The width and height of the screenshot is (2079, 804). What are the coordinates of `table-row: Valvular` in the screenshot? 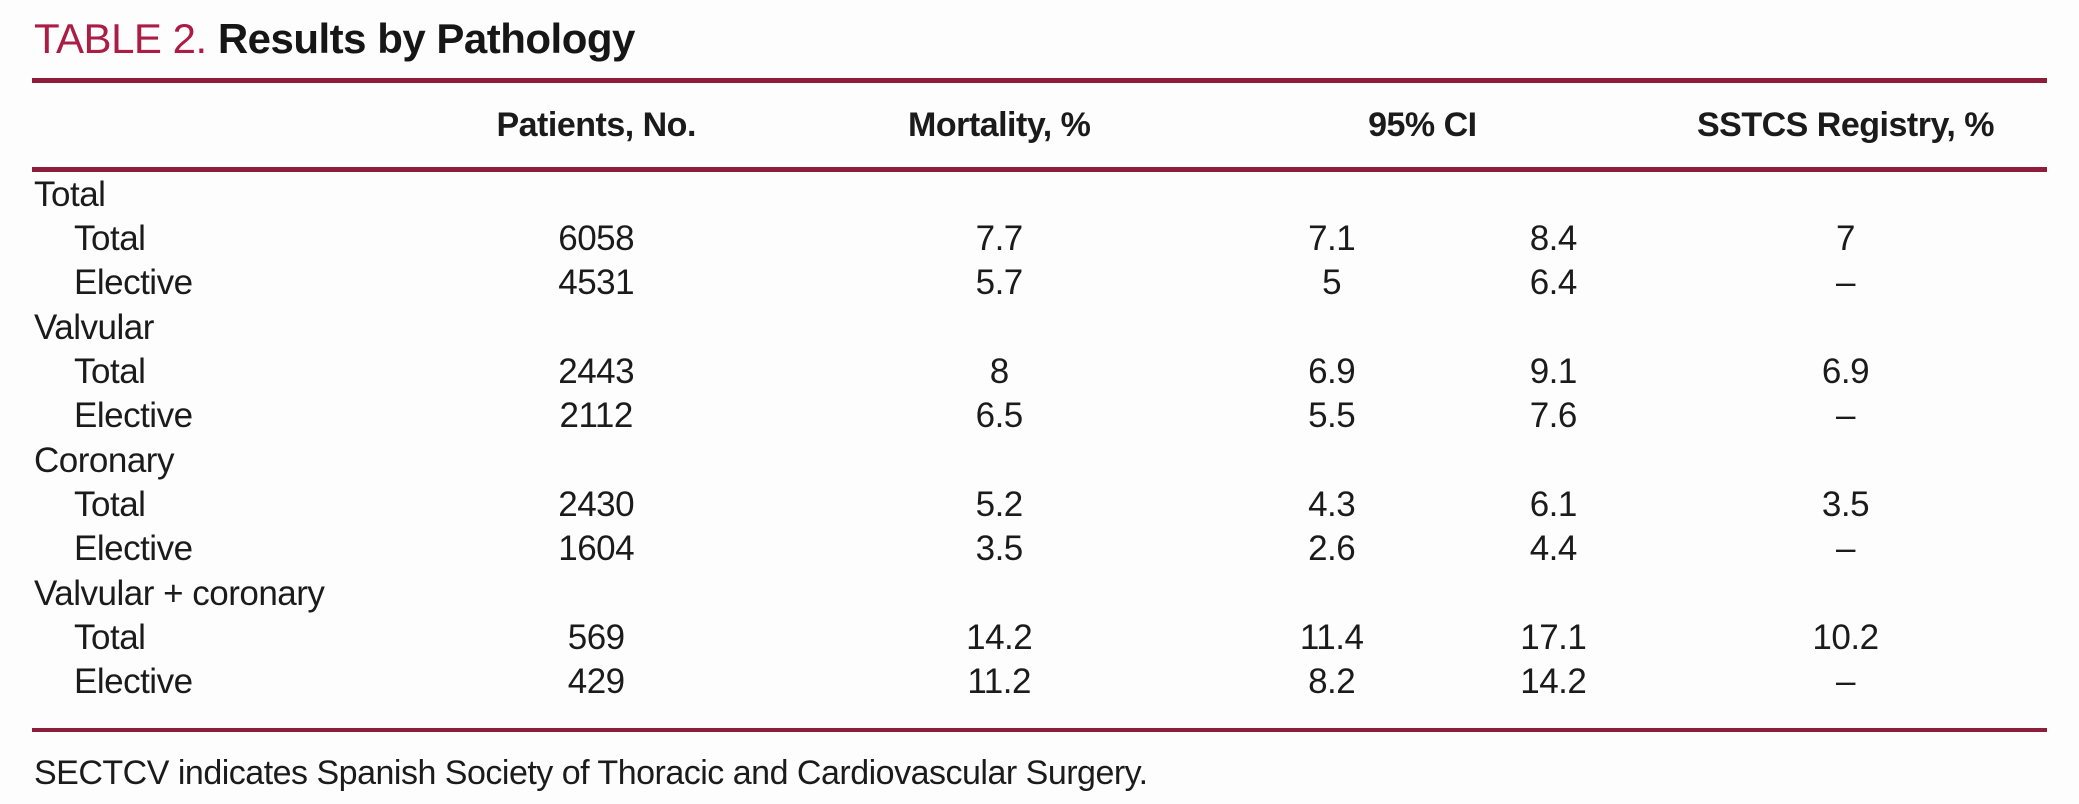 It's located at (1039, 327).